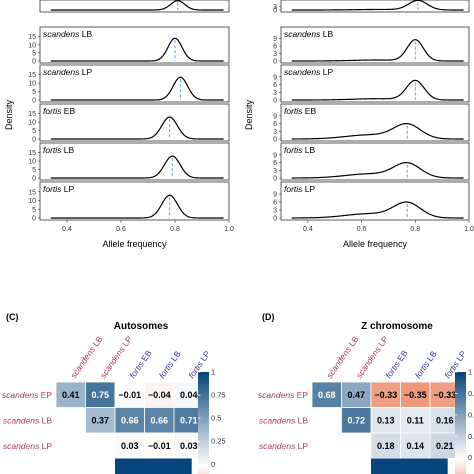  What do you see at coordinates (32, 123) in the screenshot?
I see `y-tick-label: 10` at bounding box center [32, 123].